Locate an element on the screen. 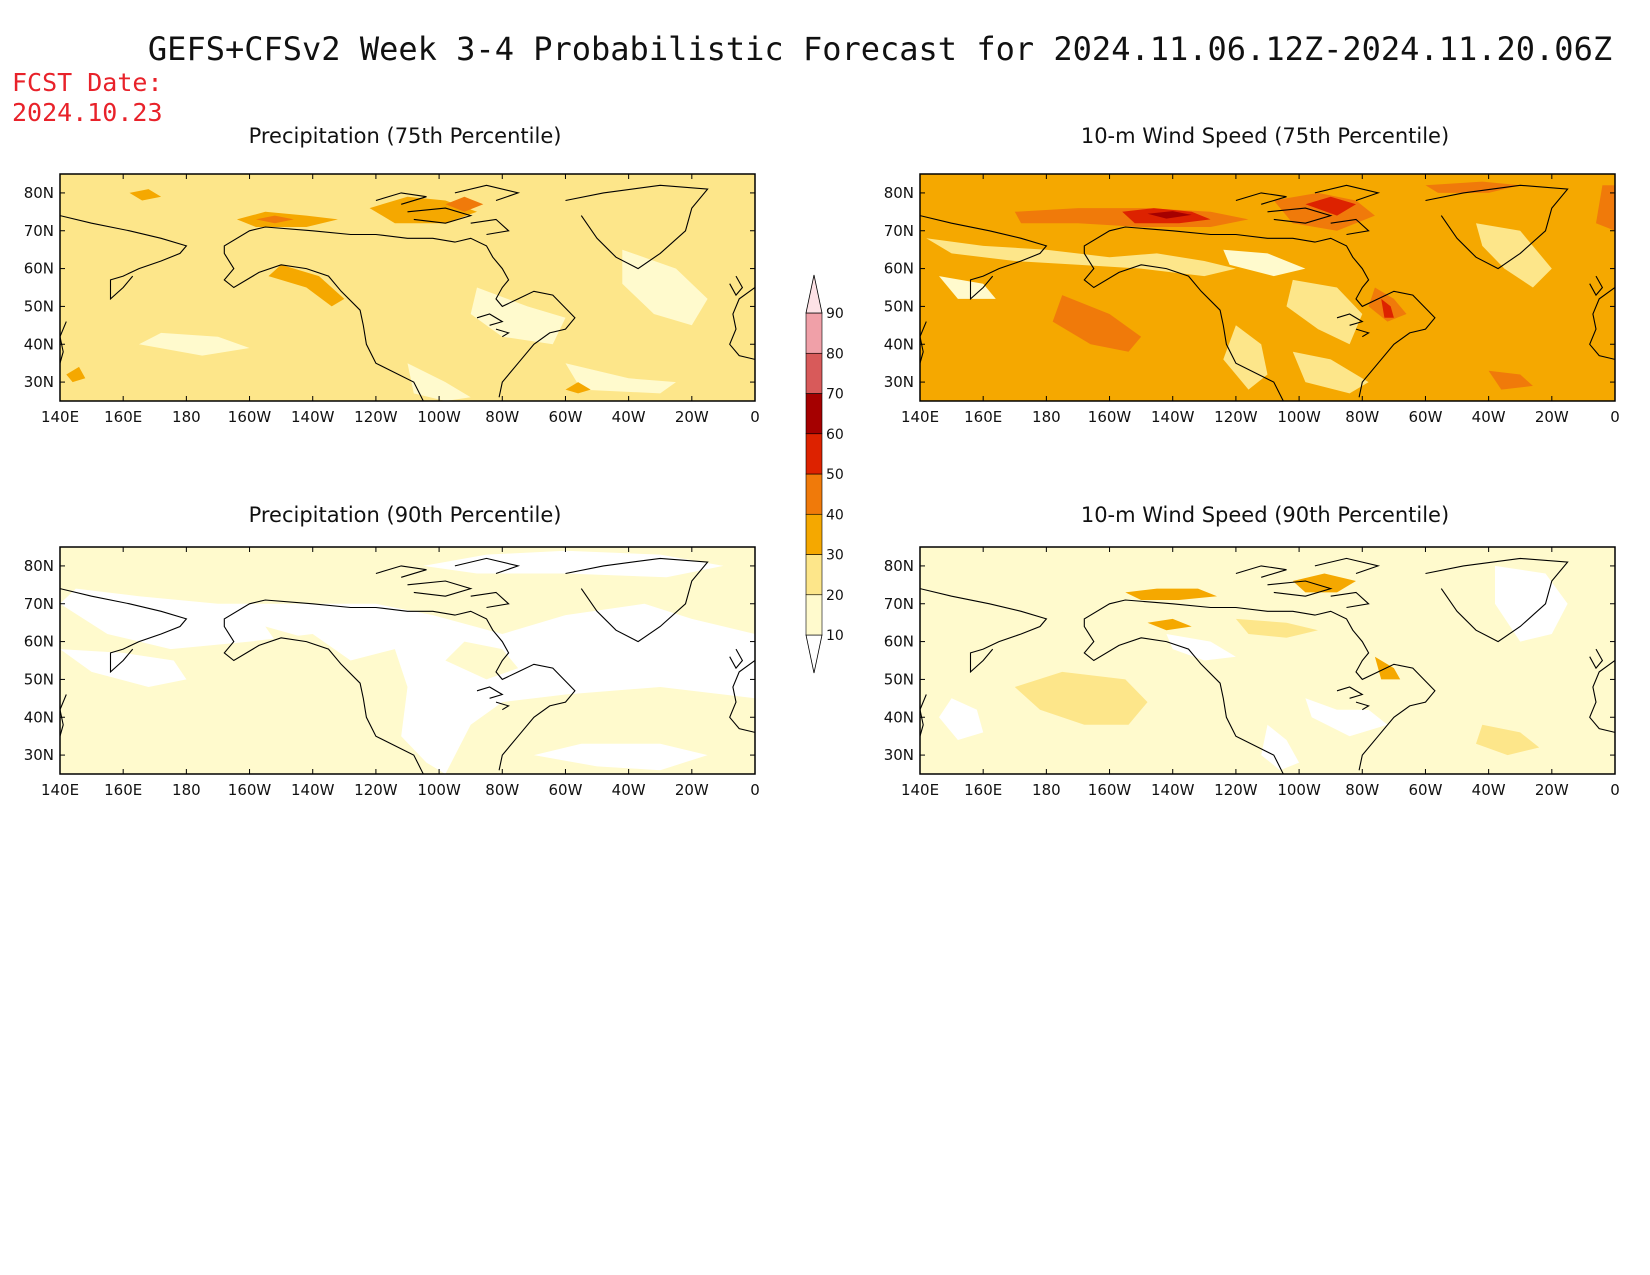 This screenshot has width=1650, height=1275. colorbar-label: 90 is located at coordinates (835, 314).